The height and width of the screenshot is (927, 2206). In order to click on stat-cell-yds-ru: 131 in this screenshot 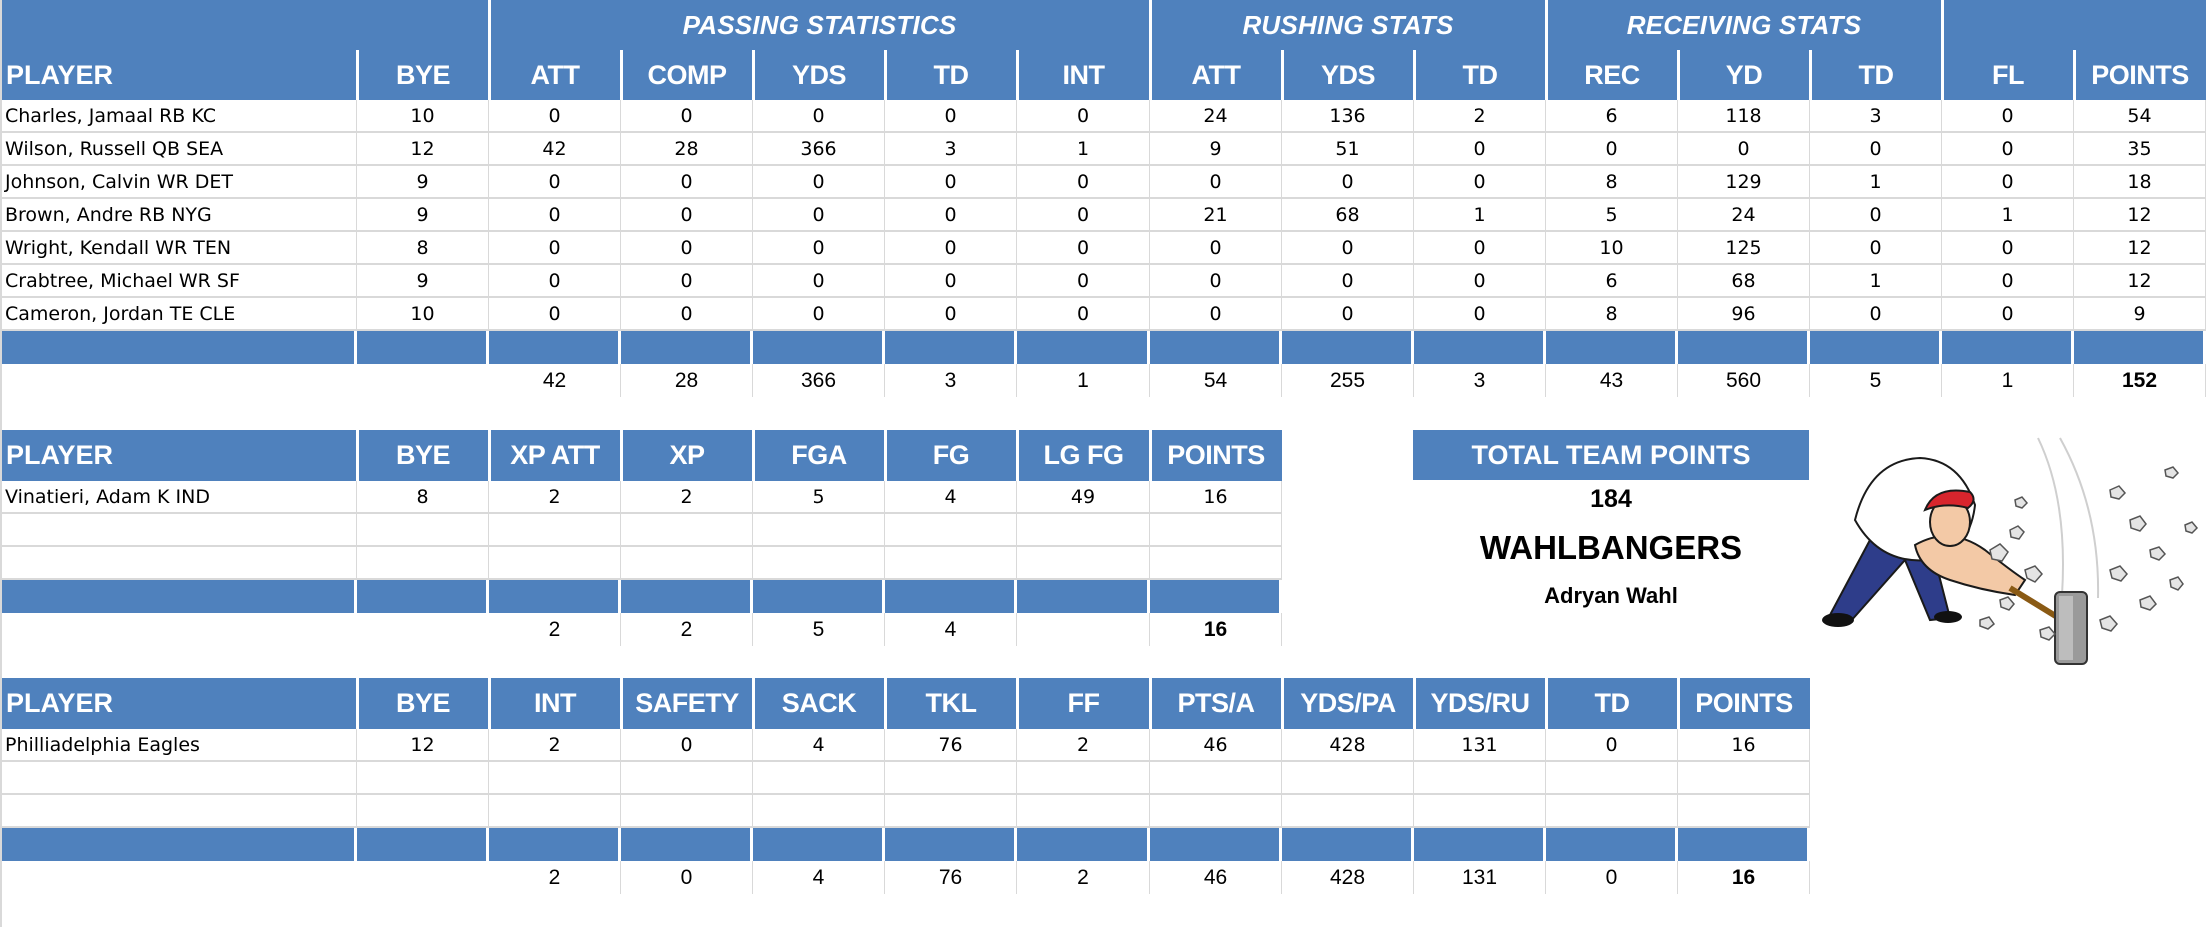, I will do `click(1480, 745)`.